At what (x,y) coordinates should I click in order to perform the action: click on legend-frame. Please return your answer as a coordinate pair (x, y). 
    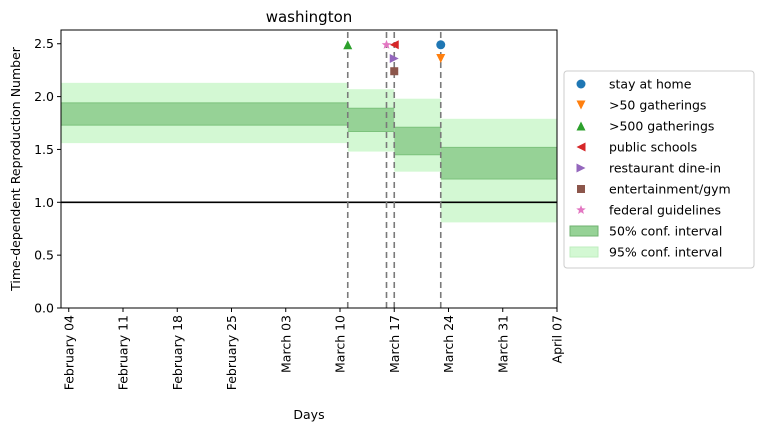
    Looking at the image, I should click on (659, 169).